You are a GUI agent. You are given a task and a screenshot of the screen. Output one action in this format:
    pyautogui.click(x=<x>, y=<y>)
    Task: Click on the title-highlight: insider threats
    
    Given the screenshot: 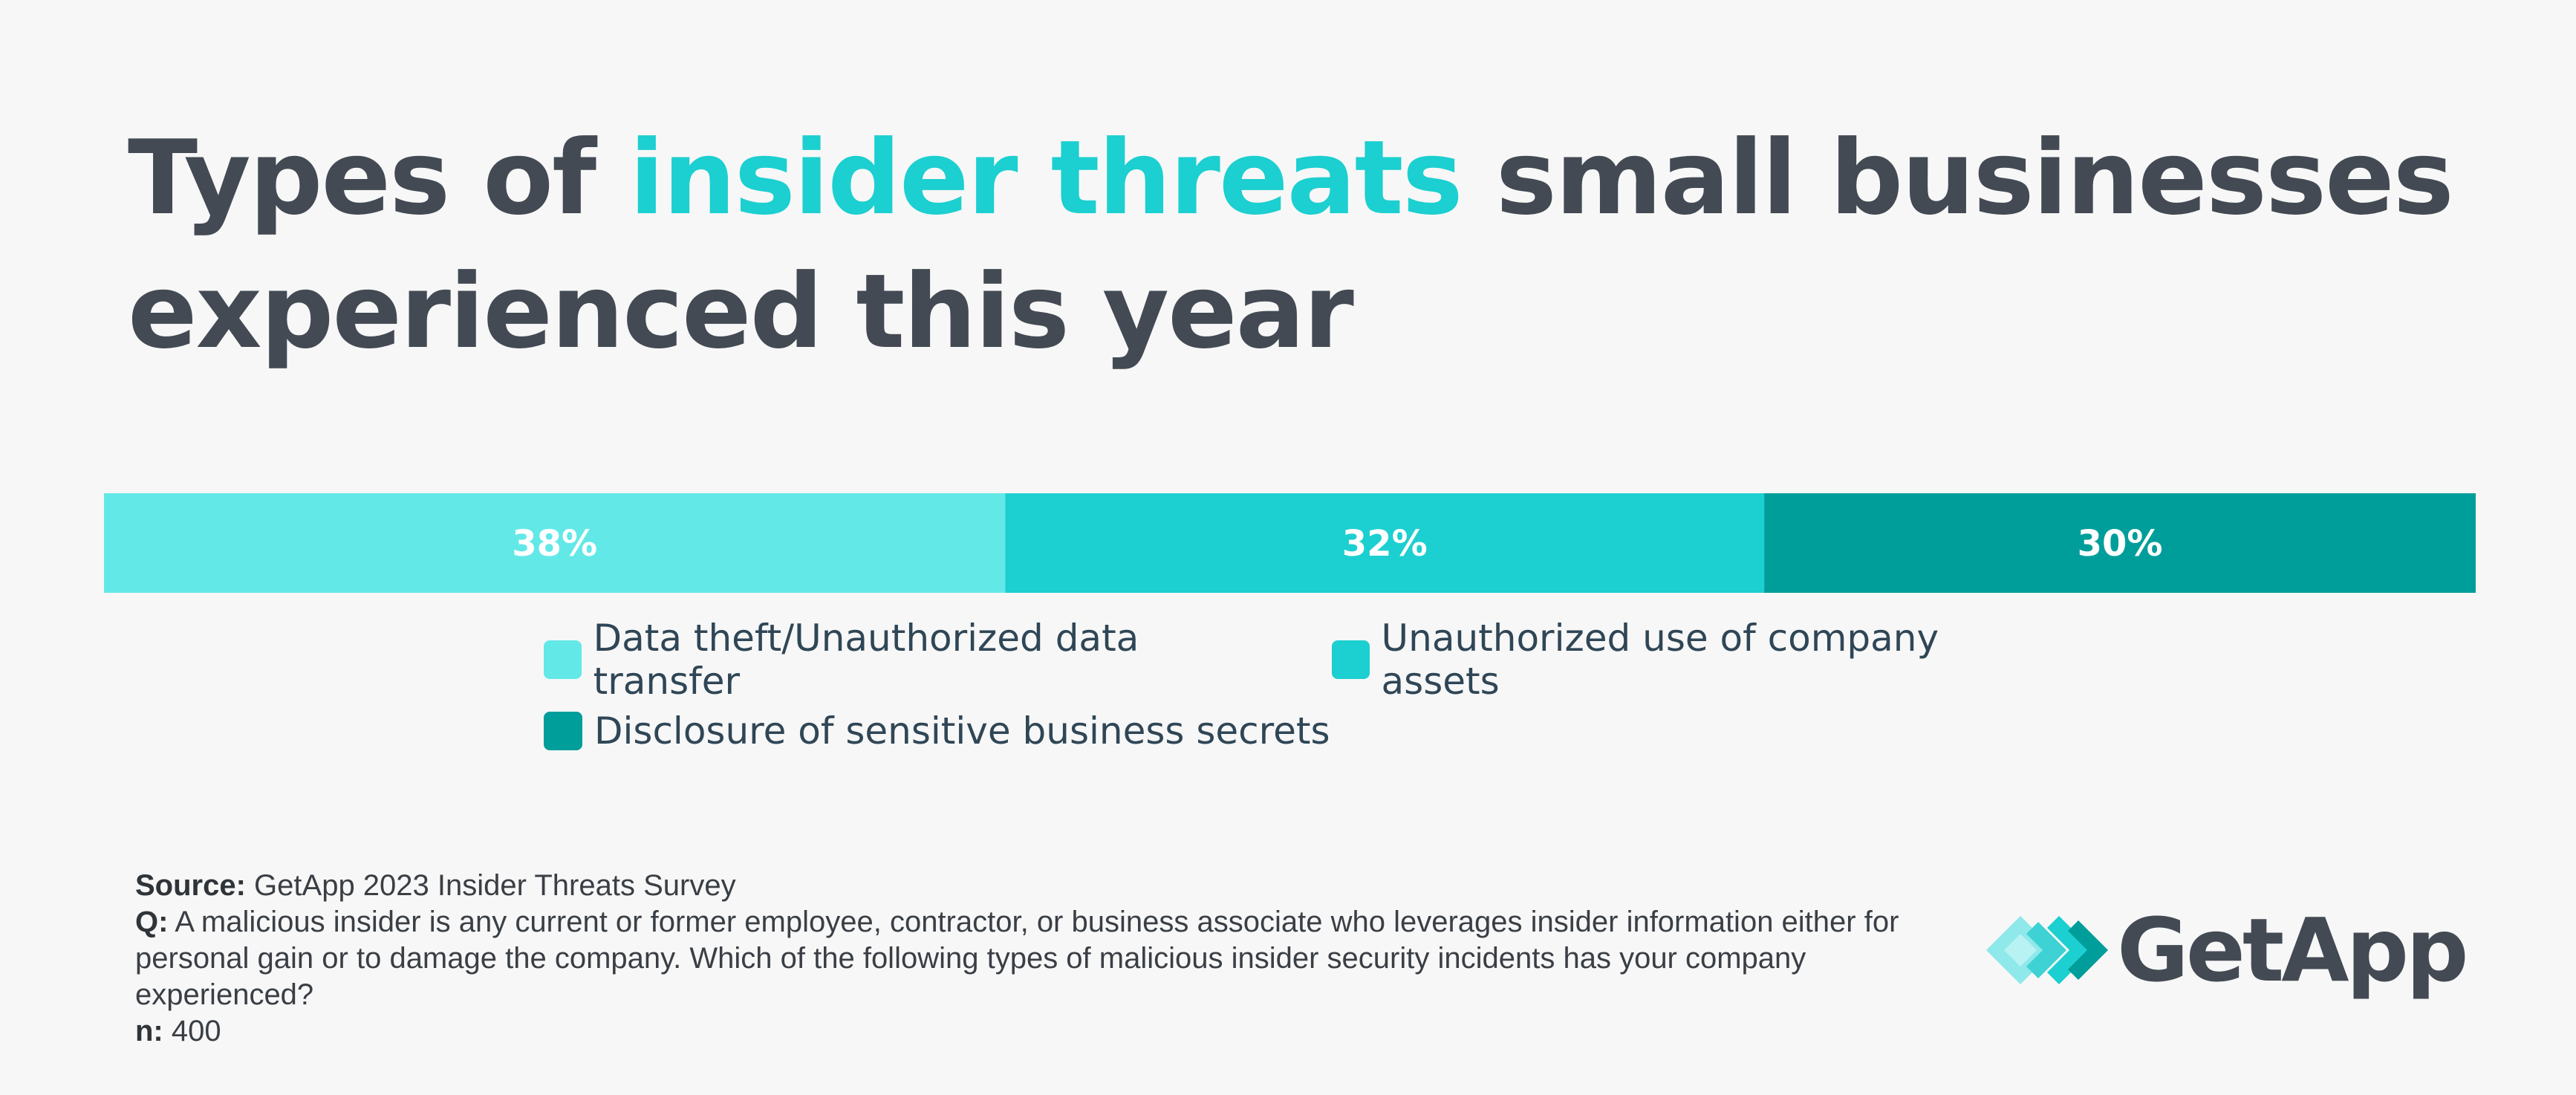 What is the action you would take?
    pyautogui.click(x=1046, y=178)
    